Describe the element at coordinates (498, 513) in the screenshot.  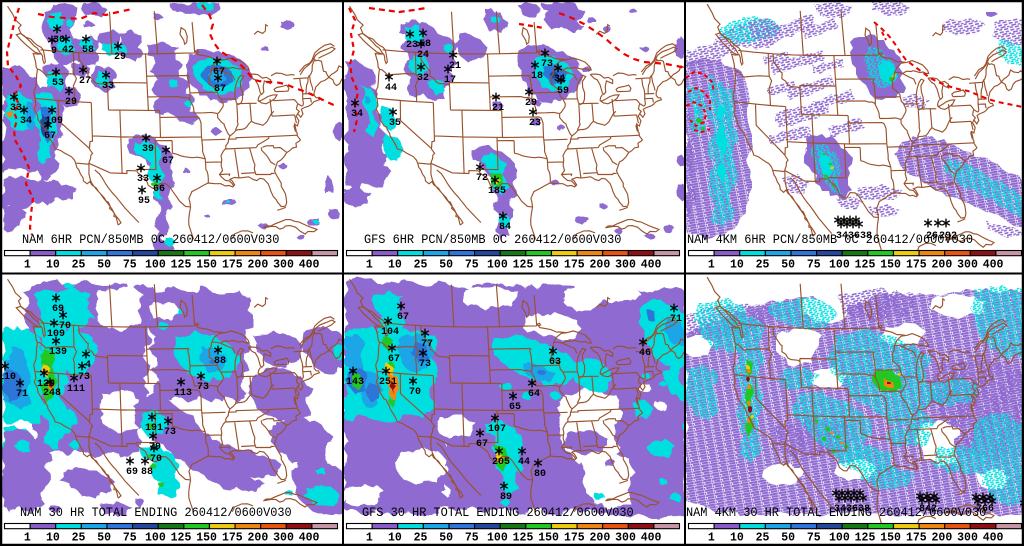
I see `svg-text:GFS 30 HR TOTAL ENDING 260412/: GFS 30 HR TOTAL ENDING 260412/0600V030` at that location.